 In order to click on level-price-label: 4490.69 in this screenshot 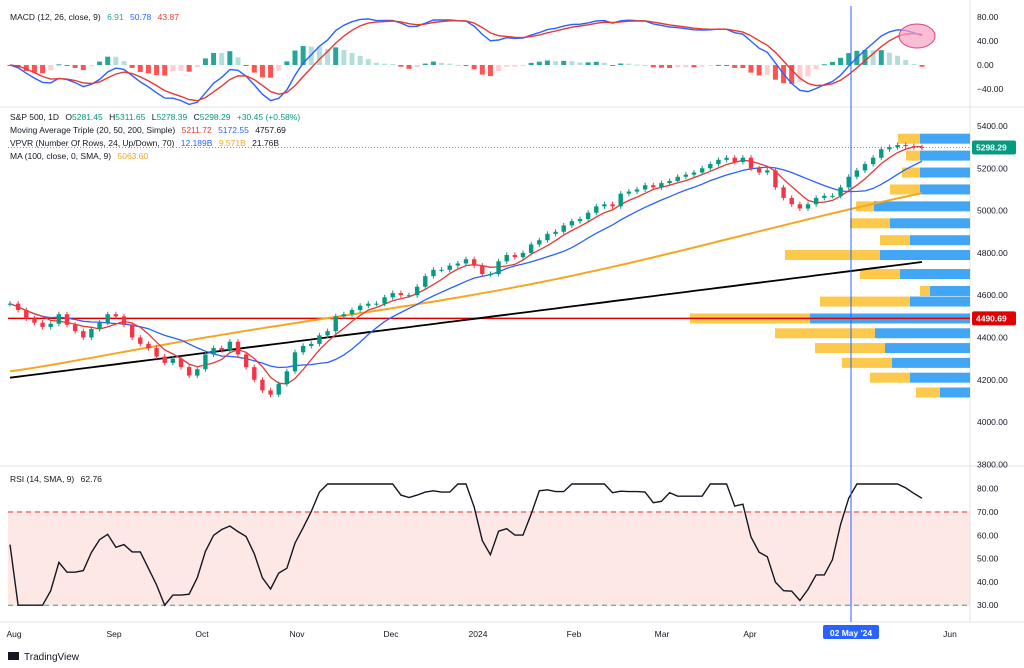, I will do `click(991, 318)`.